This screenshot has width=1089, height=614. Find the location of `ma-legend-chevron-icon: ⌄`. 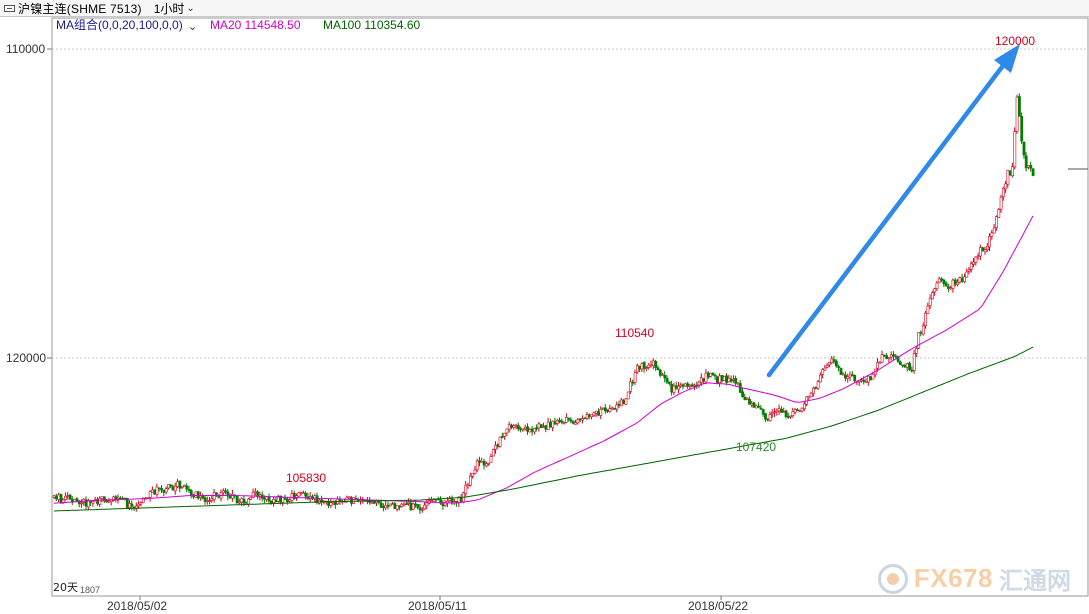

ma-legend-chevron-icon: ⌄ is located at coordinates (192, 27).